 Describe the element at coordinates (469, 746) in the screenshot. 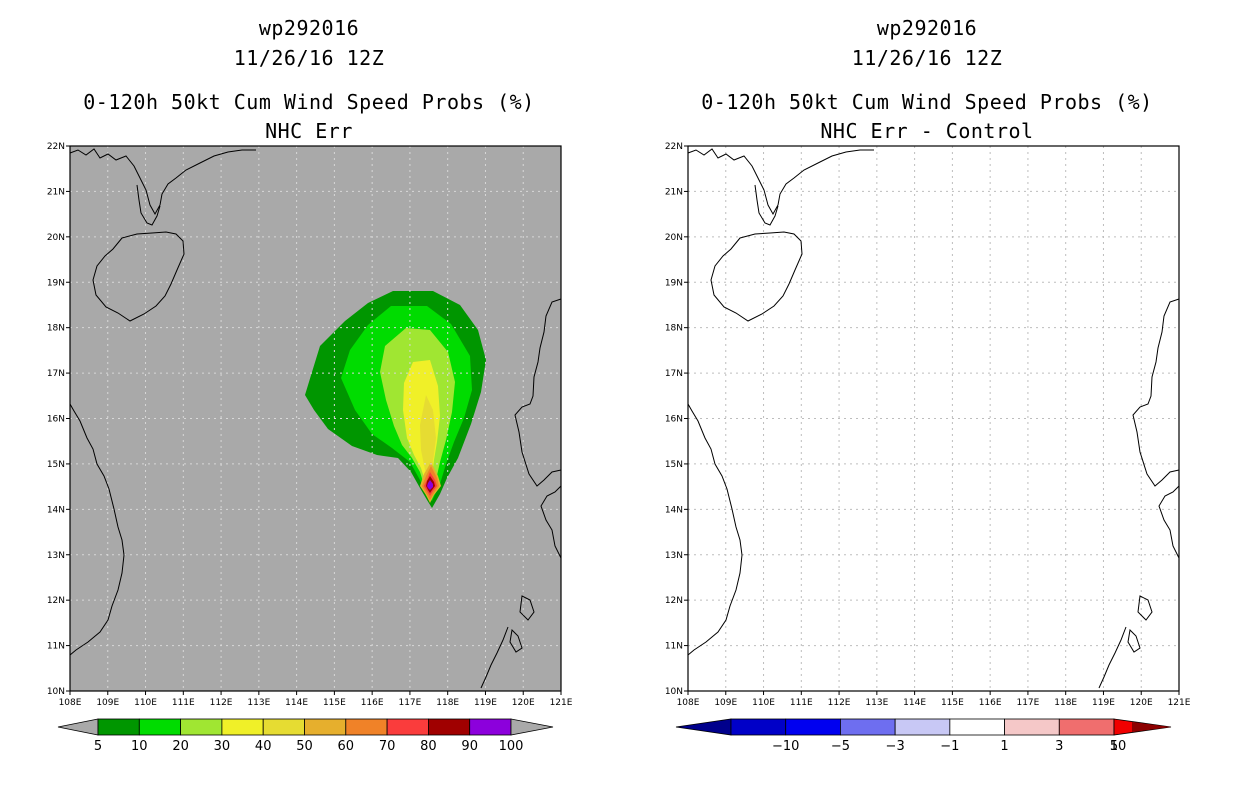

I see `colorbar-label: 90` at that location.